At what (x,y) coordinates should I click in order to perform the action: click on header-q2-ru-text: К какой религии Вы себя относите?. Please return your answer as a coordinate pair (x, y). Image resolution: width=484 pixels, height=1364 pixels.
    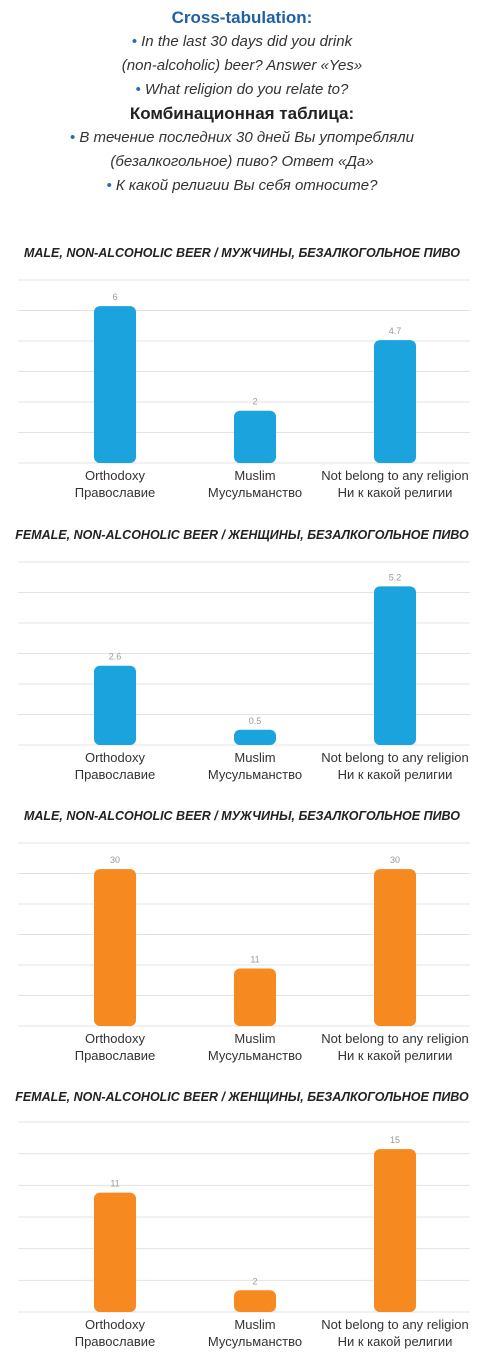
    Looking at the image, I should click on (246, 185).